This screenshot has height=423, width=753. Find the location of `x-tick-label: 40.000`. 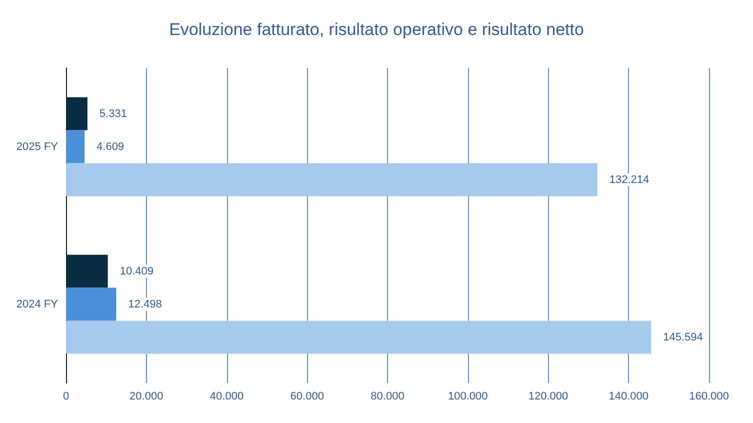

x-tick-label: 40.000 is located at coordinates (227, 396).